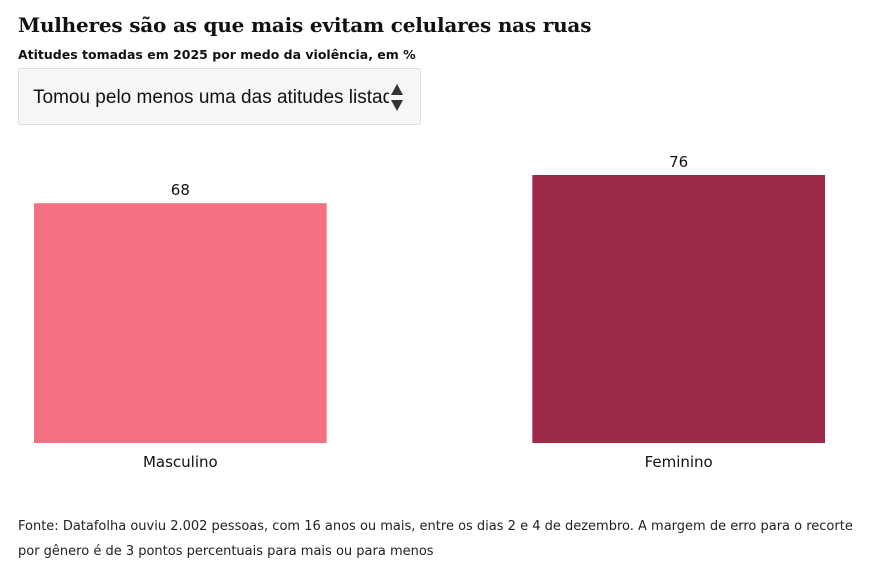  Describe the element at coordinates (180, 462) in the screenshot. I see `category-label-masculino: Masculino` at that location.